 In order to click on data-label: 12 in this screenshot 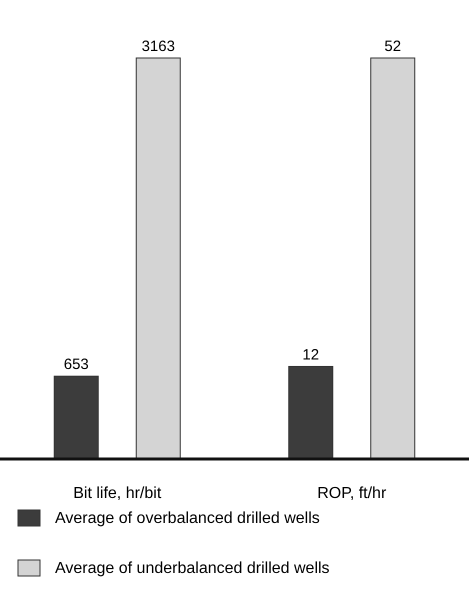, I will do `click(311, 355)`.